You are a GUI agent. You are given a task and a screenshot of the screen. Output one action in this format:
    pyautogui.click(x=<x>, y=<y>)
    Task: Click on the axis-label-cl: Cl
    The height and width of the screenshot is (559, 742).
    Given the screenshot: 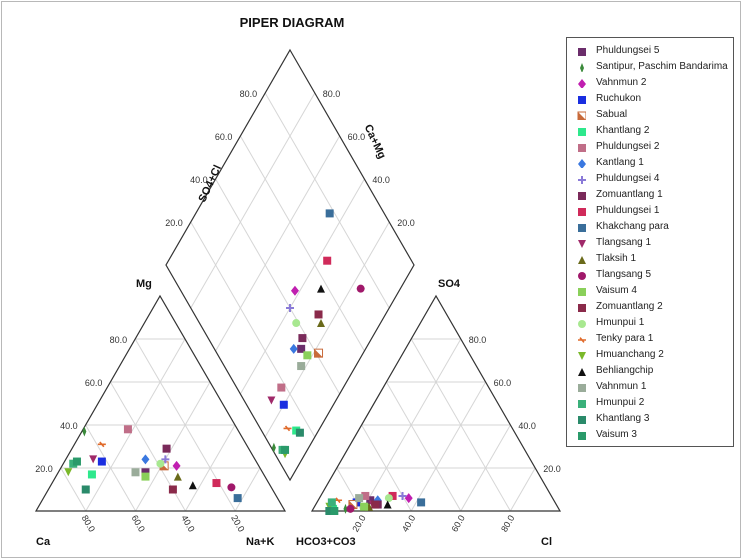 What is the action you would take?
    pyautogui.click(x=546, y=542)
    